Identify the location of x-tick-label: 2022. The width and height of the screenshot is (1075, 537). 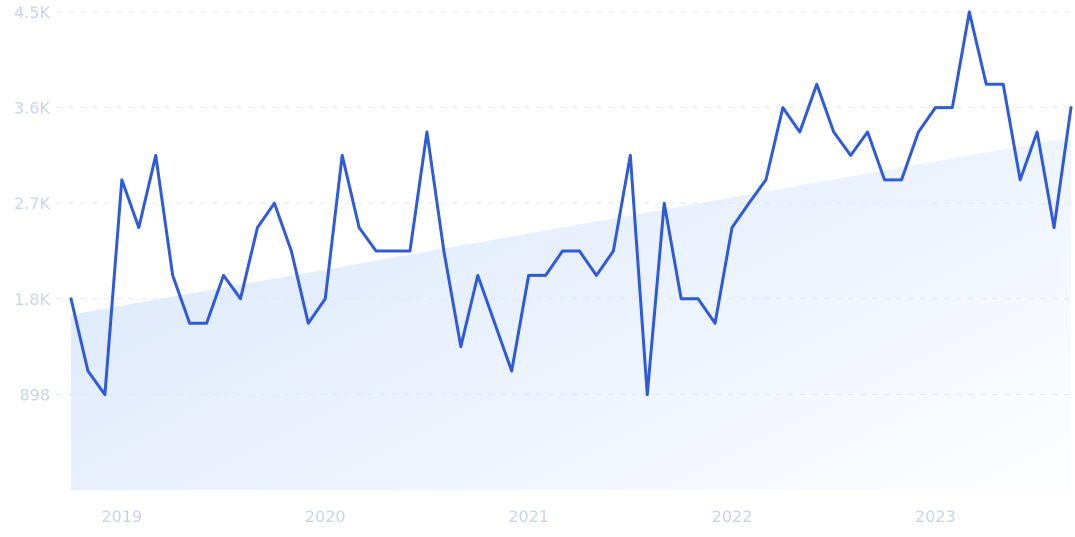
(732, 516).